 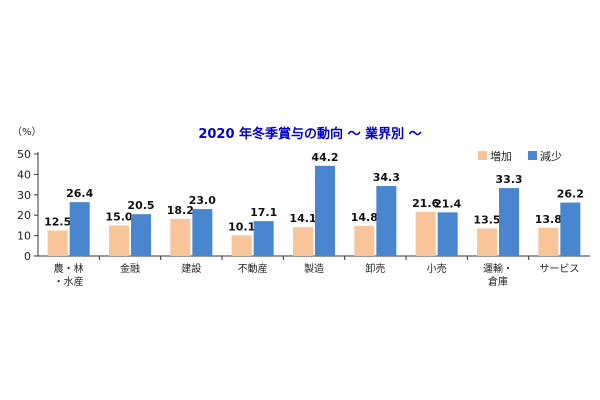 What do you see at coordinates (386, 177) in the screenshot?
I see `data-label: 34.3` at bounding box center [386, 177].